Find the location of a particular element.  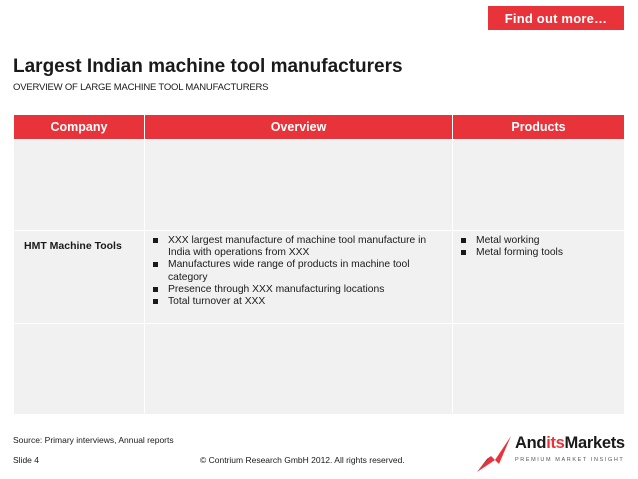

company-cell: HMT Machine Tools is located at coordinates (79, 277).